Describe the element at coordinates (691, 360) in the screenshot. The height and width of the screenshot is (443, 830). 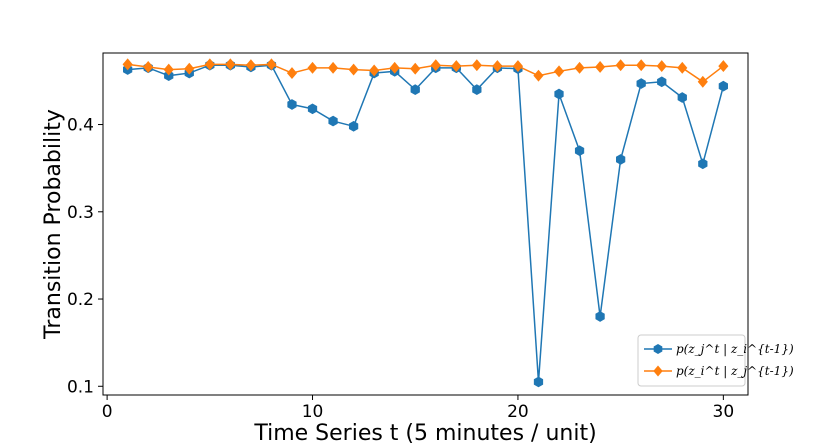
I see `legend-box` at that location.